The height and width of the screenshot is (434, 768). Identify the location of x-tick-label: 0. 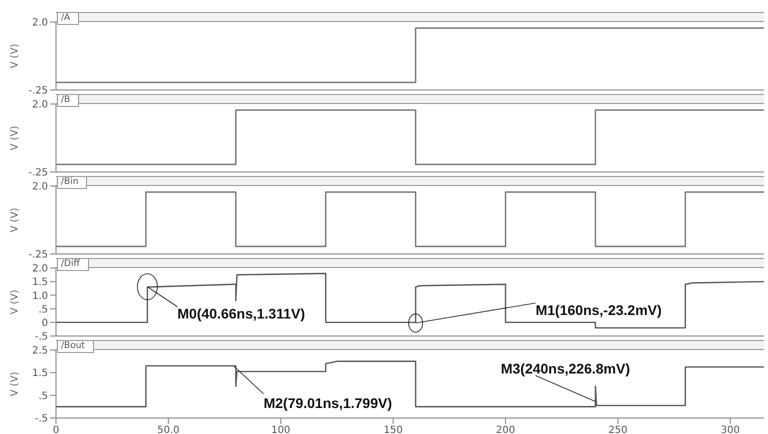
(56, 429).